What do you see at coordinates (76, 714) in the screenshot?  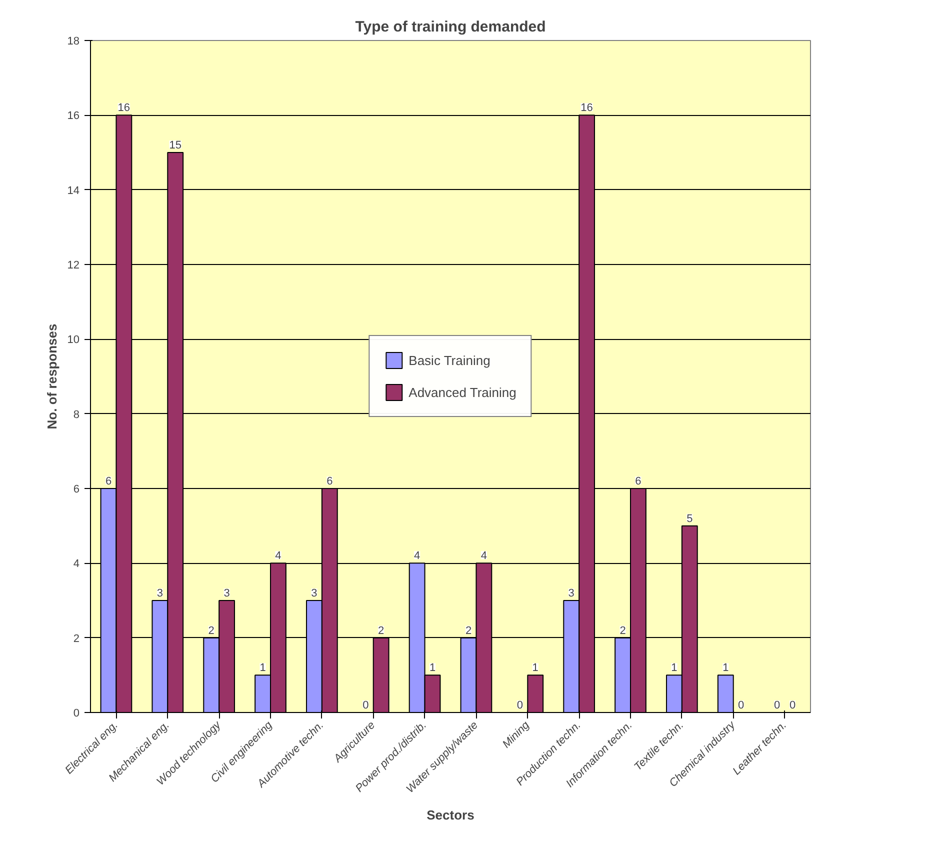 I see `y-tick-label: 0` at bounding box center [76, 714].